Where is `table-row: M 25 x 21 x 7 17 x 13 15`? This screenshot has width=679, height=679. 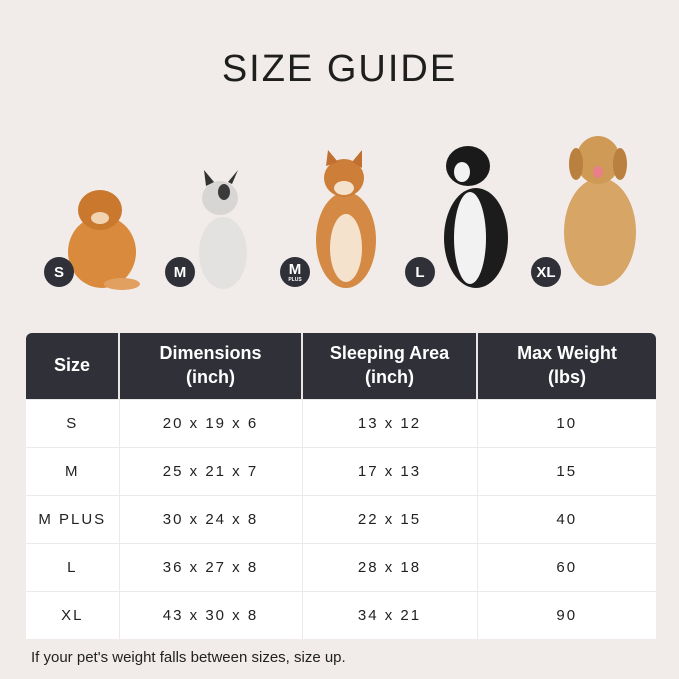 table-row: M 25 x 21 x 7 17 x 13 15 is located at coordinates (341, 470).